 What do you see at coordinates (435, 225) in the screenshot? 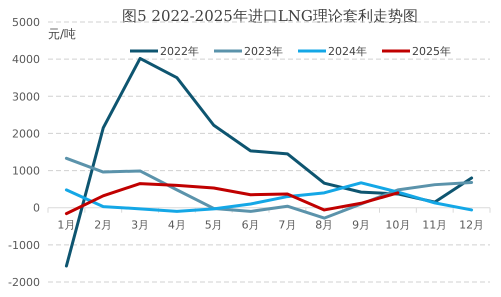
I see `x-tick-label: 11月` at bounding box center [435, 225].